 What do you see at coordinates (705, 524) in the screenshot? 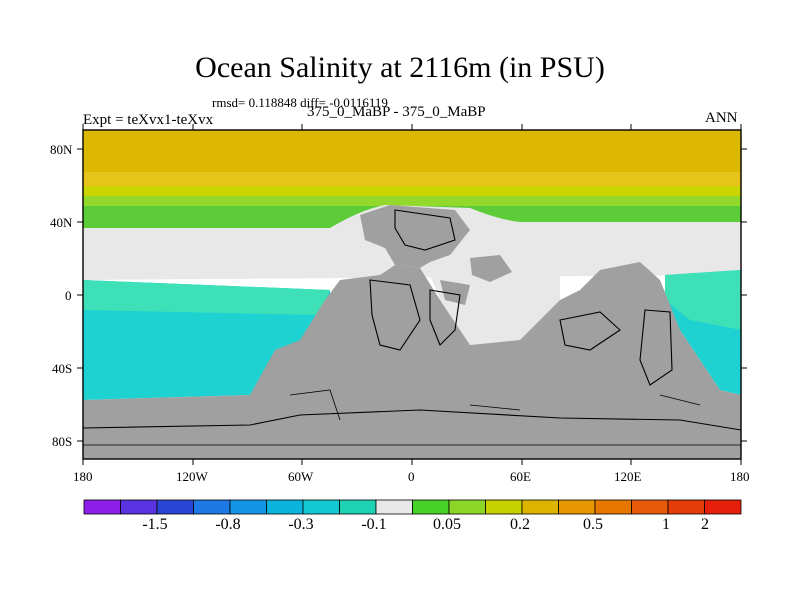
I see `colorbar-label: 2` at bounding box center [705, 524].